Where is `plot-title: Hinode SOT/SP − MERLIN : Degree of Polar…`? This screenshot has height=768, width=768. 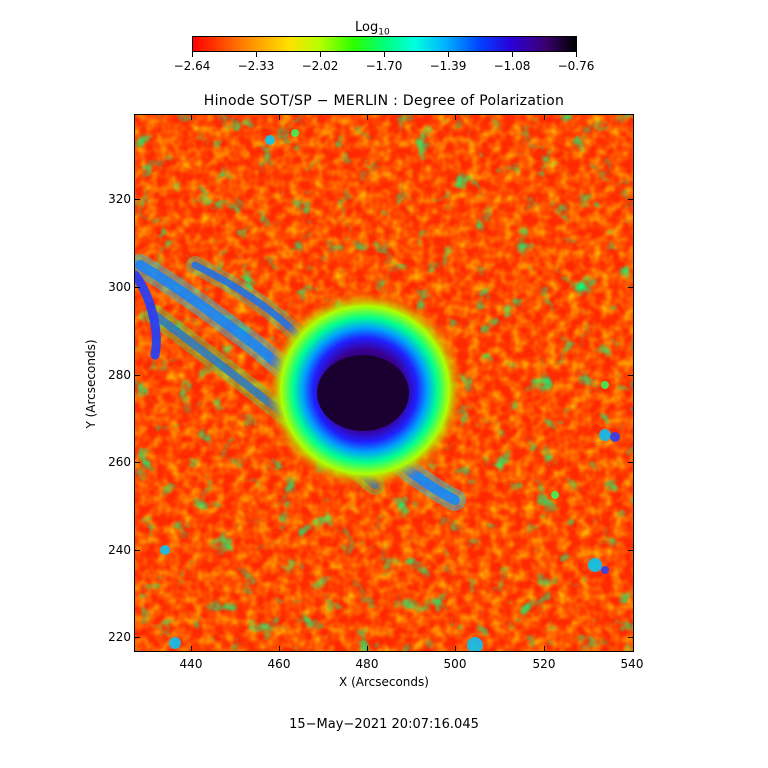 plot-title: Hinode SOT/SP − MERLIN : Degree of Polar… is located at coordinates (384, 101).